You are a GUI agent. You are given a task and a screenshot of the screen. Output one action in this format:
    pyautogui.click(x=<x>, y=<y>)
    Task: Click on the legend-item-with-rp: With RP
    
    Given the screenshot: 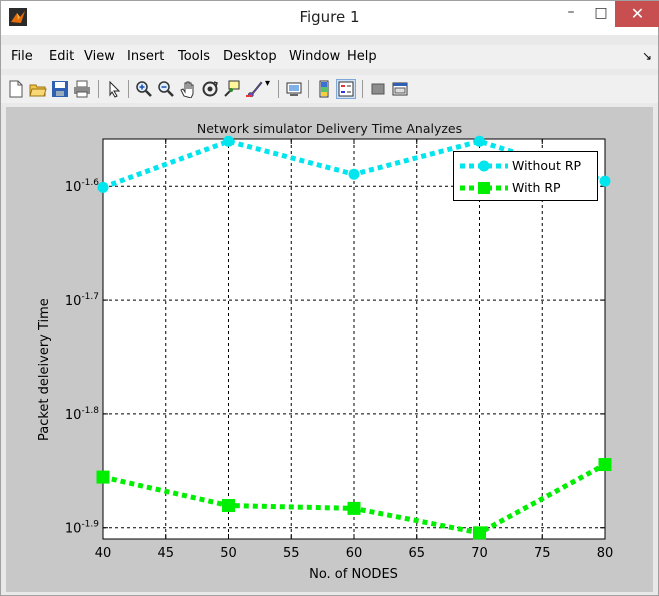 What is the action you would take?
    pyautogui.click(x=526, y=188)
    